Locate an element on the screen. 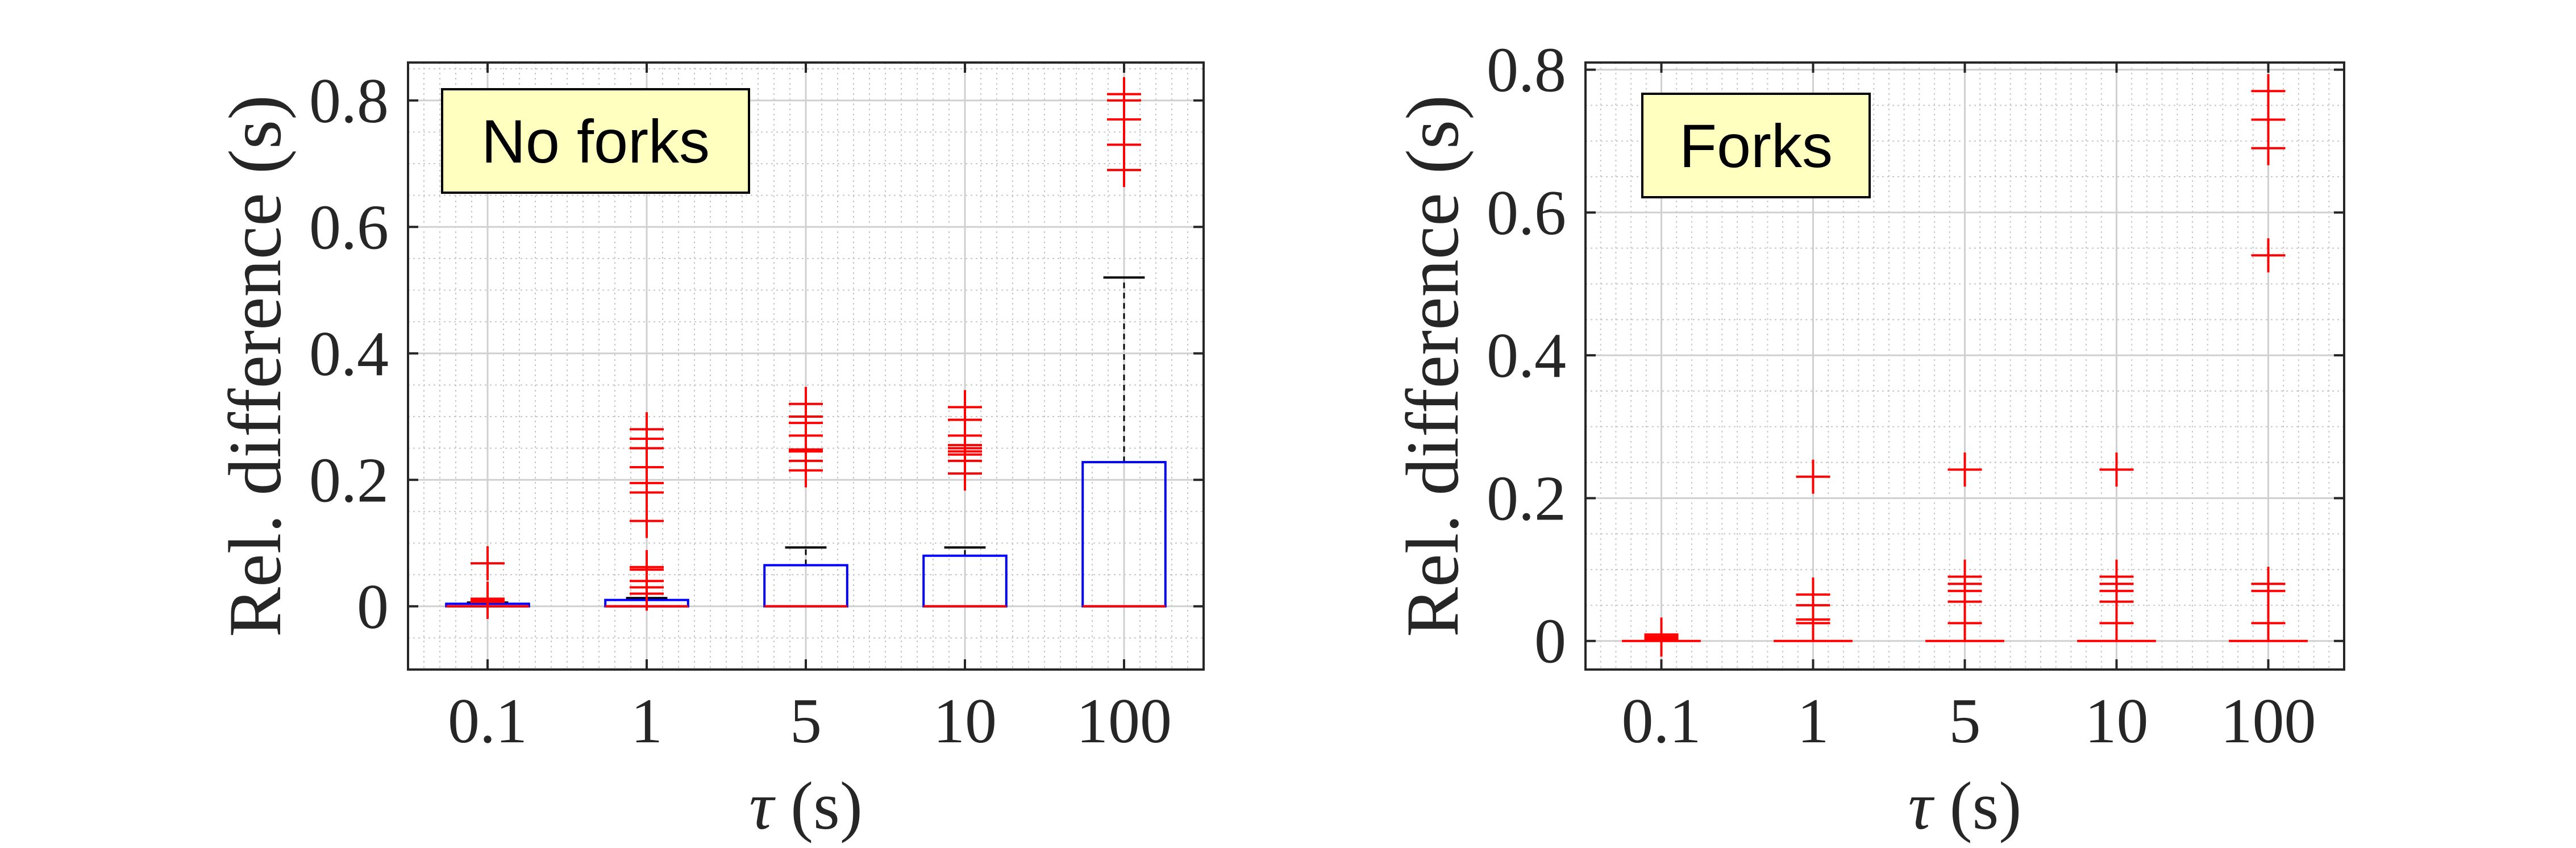 The height and width of the screenshot is (848, 2576). annotation-text: No forks is located at coordinates (595, 142).